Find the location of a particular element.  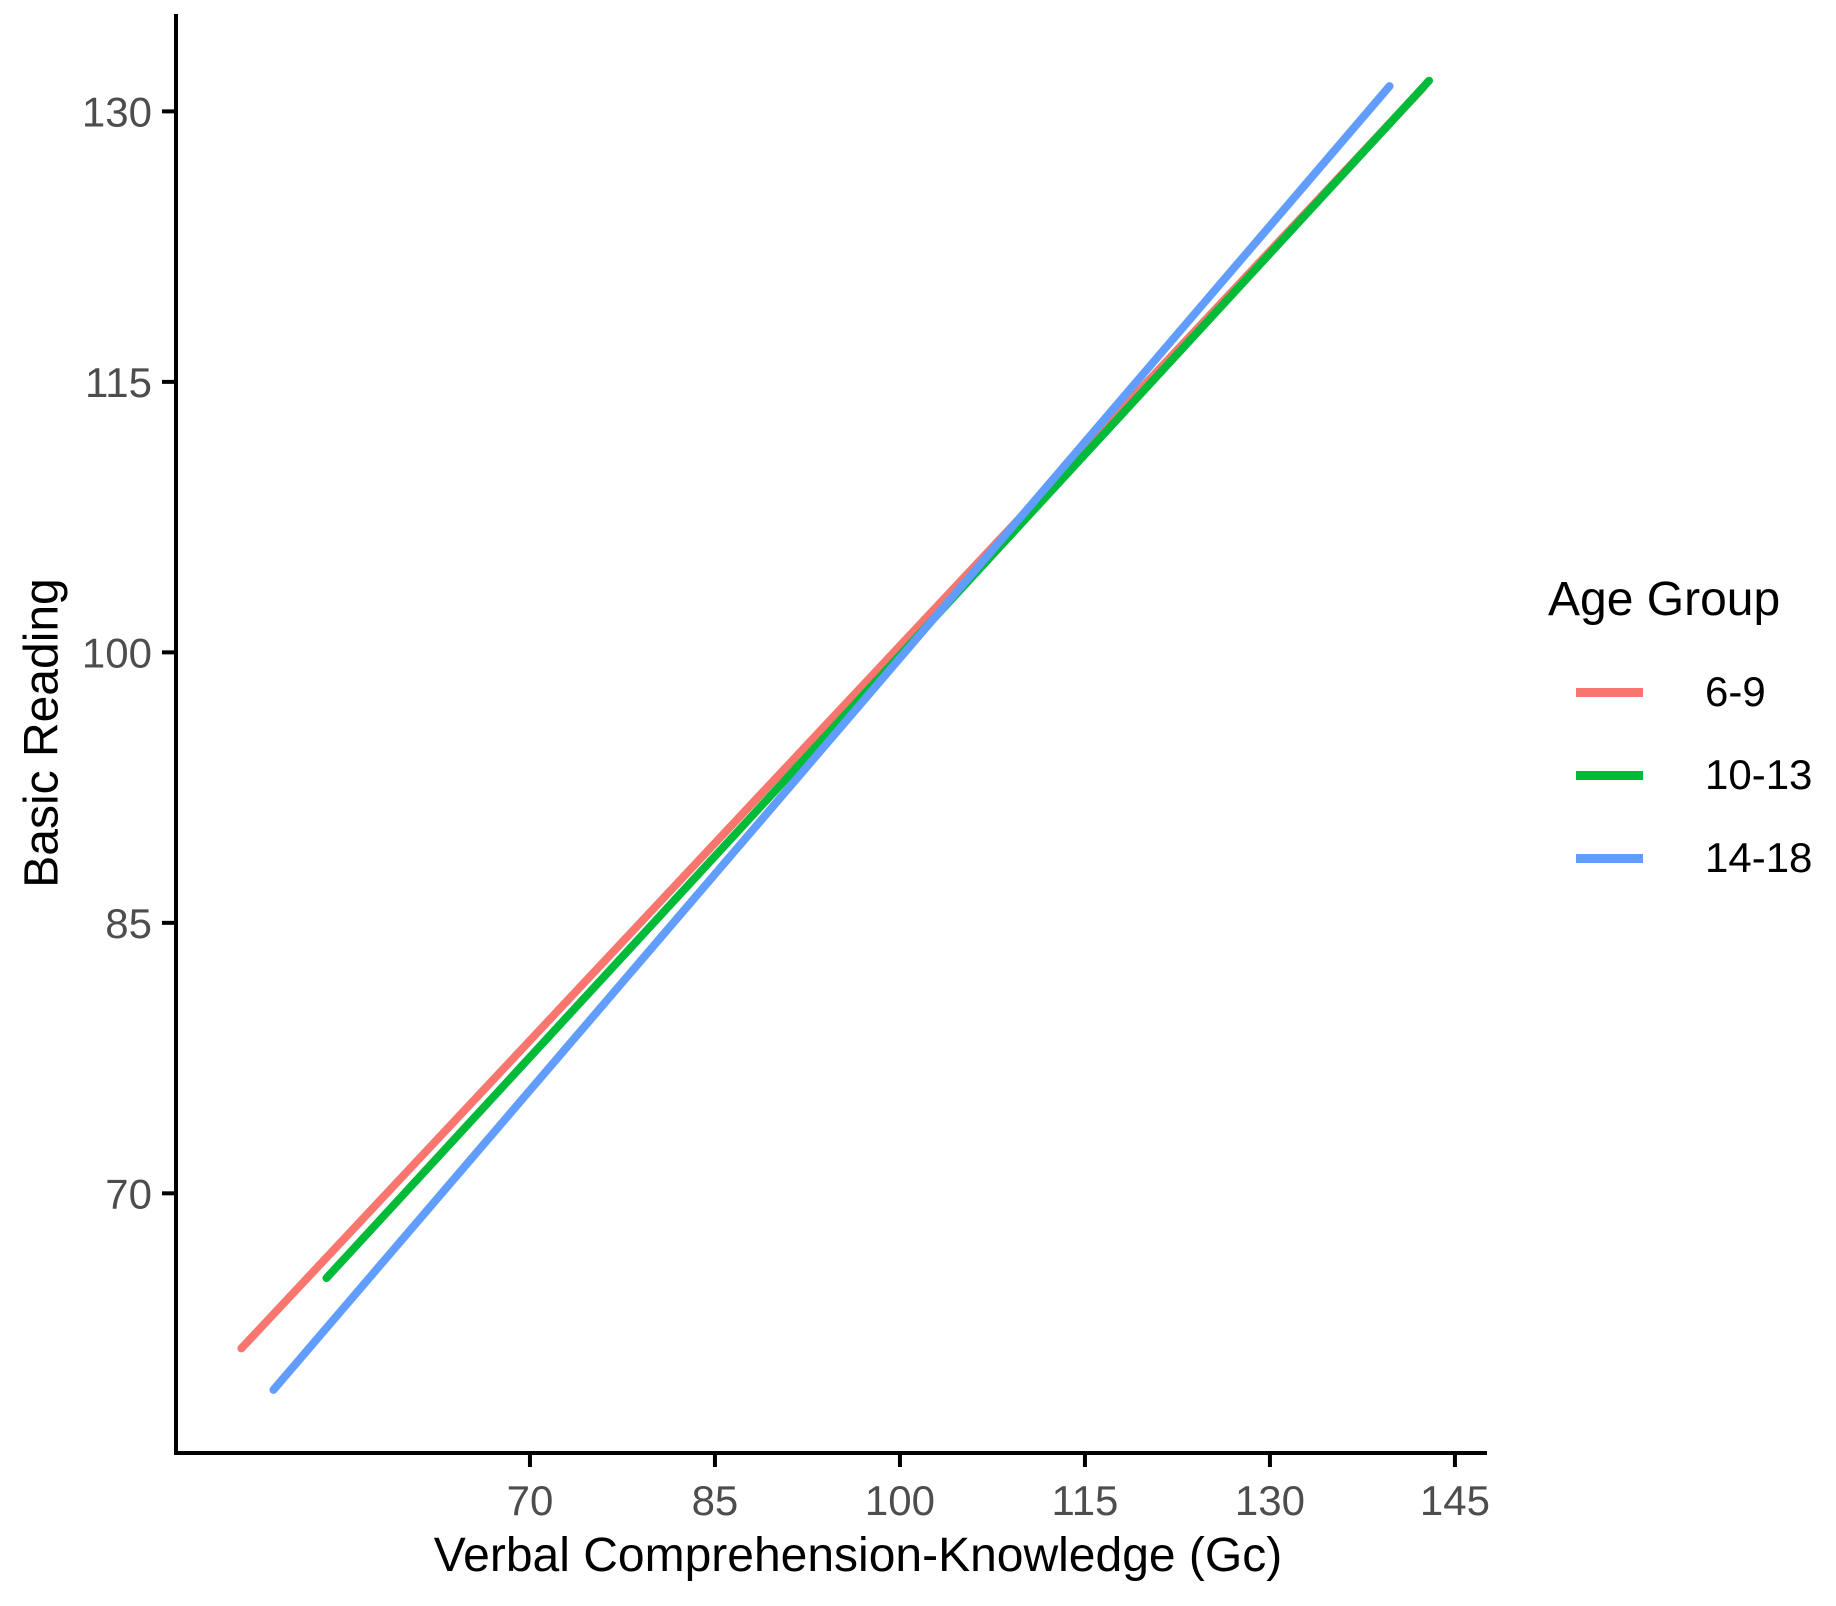

legend-item-10-13: 10-13 is located at coordinates (1692, 775).